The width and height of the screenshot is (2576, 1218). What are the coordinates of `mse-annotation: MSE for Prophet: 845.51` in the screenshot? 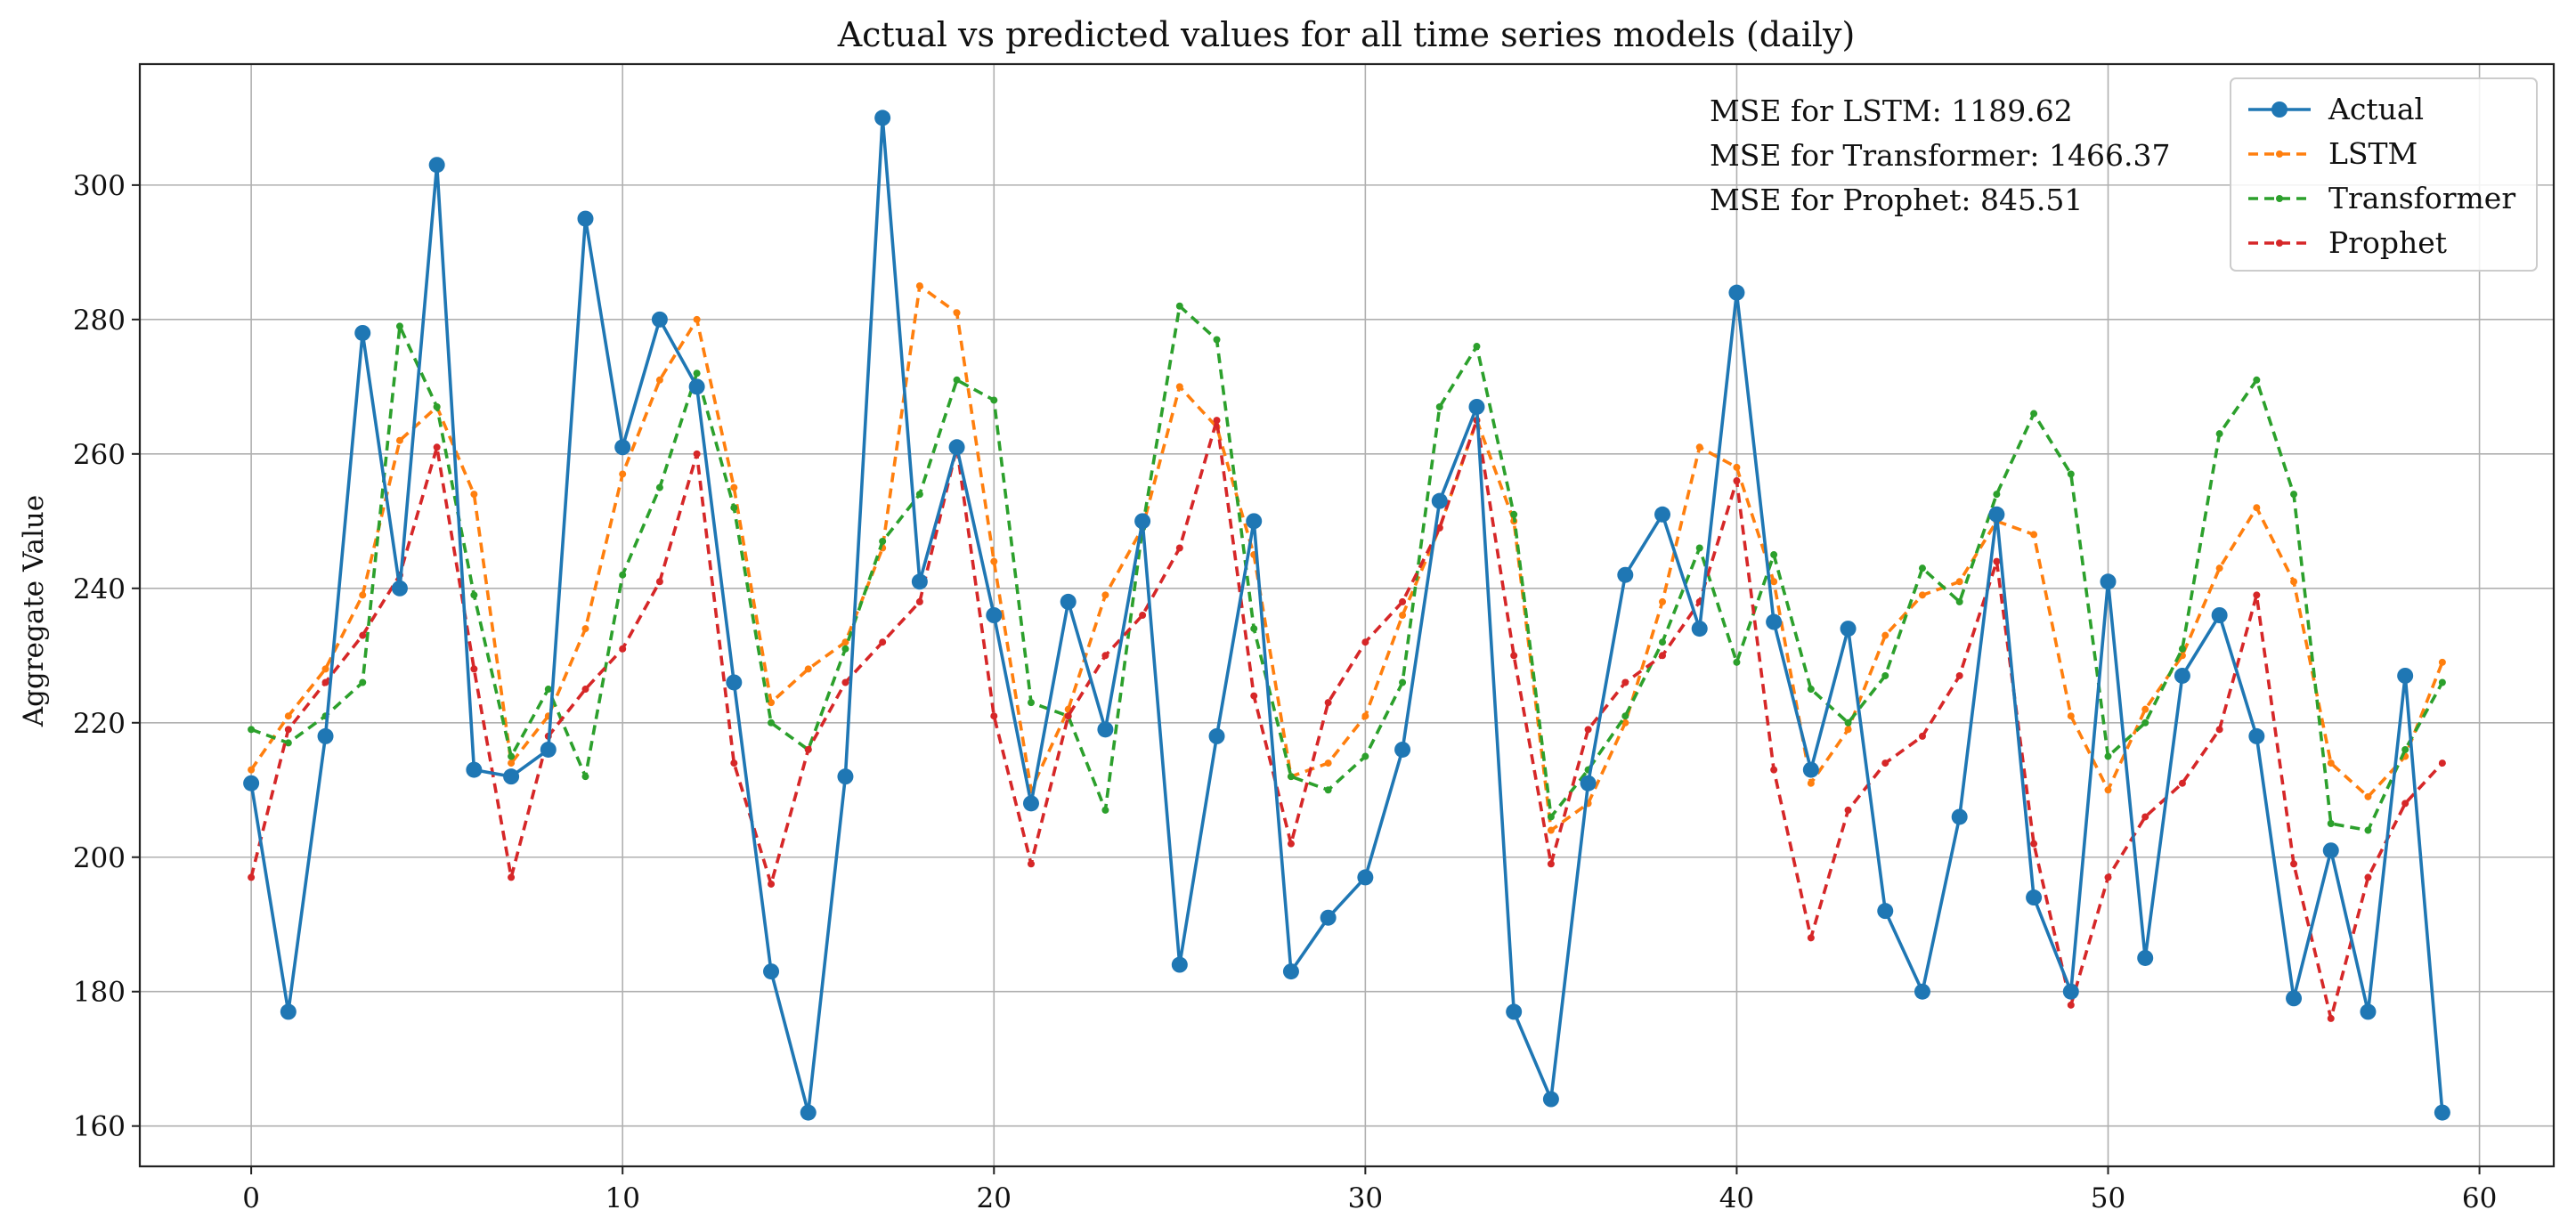 It's located at (1896, 200).